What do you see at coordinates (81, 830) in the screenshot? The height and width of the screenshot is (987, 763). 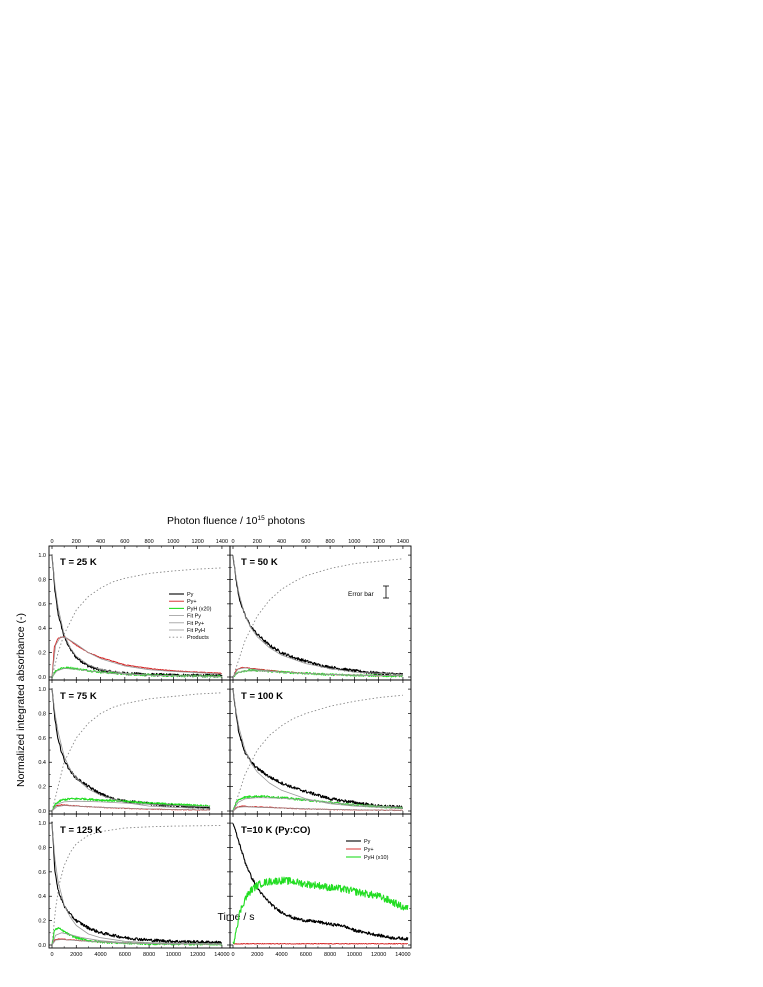 I see `panel-title: T = 125 K` at bounding box center [81, 830].